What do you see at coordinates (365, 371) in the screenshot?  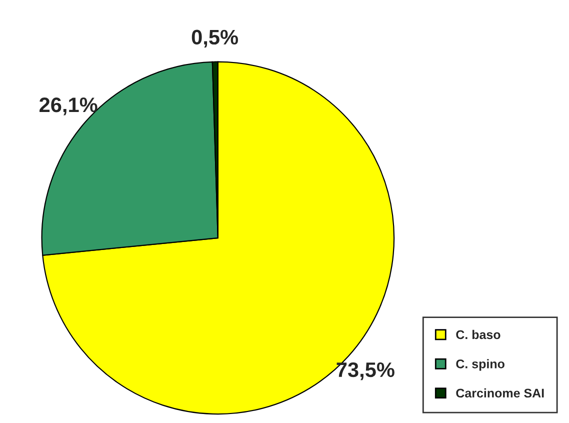 I see `data-label: 73,5%` at bounding box center [365, 371].